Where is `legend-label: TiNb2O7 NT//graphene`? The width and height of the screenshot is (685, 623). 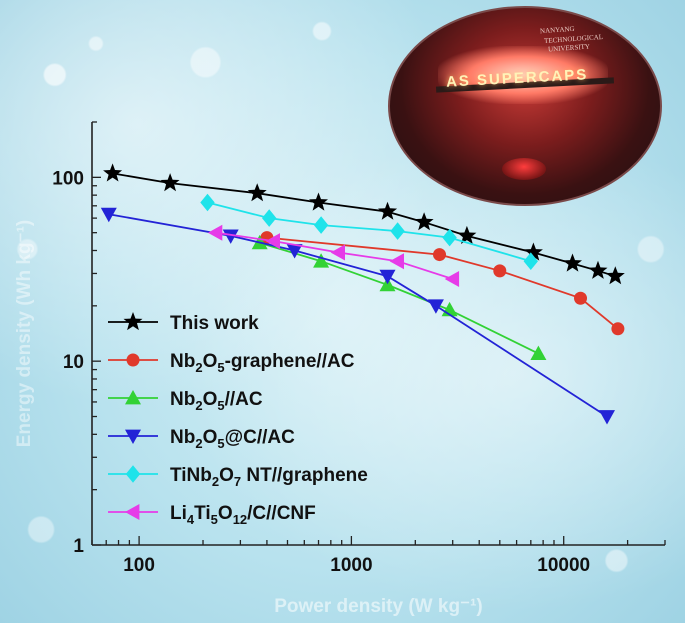 legend-label: TiNb2O7 NT//graphene is located at coordinates (269, 477).